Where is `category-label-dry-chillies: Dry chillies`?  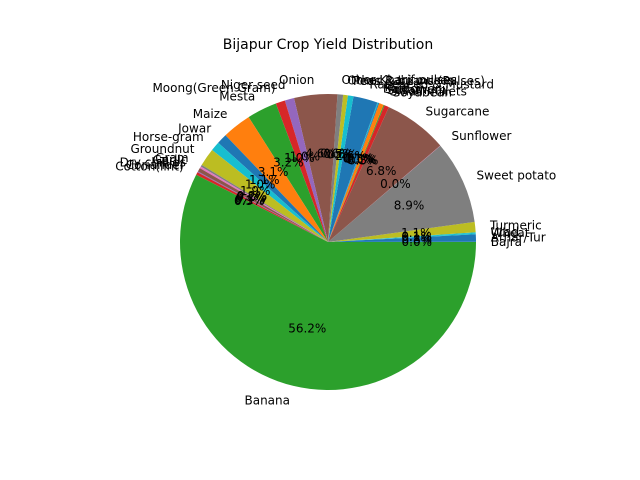
category-label-dry-chillies: Dry chillies is located at coordinates (153, 163).